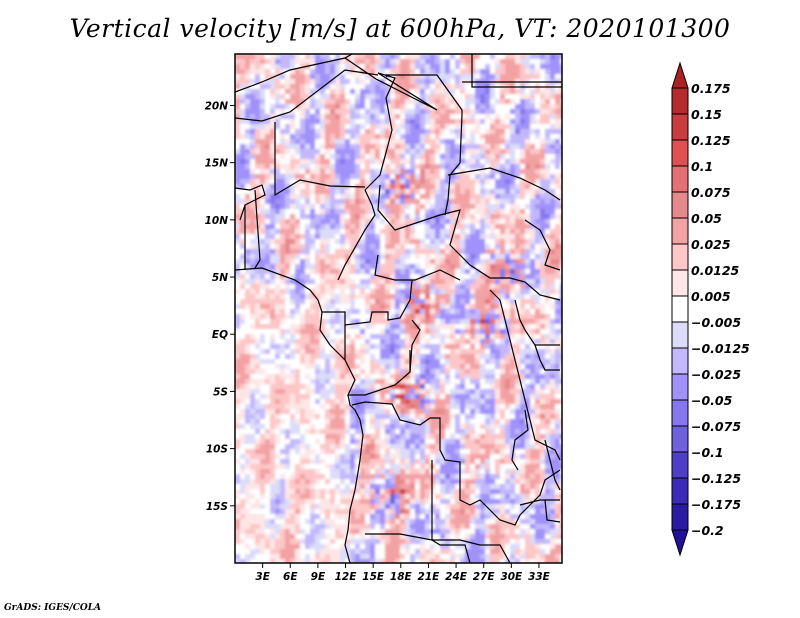 The width and height of the screenshot is (800, 618). What do you see at coordinates (217, 164) in the screenshot?
I see `y-tick-label: 15N` at bounding box center [217, 164].